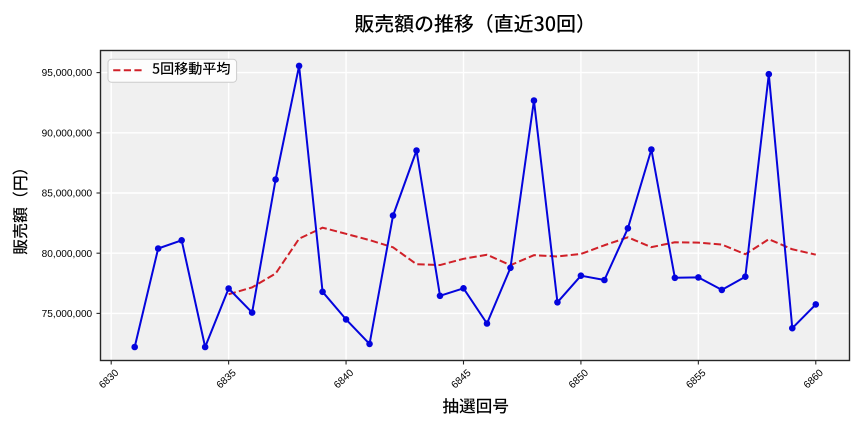  What do you see at coordinates (67, 133) in the screenshot?
I see `svg-text: 90,000,000` at bounding box center [67, 133].